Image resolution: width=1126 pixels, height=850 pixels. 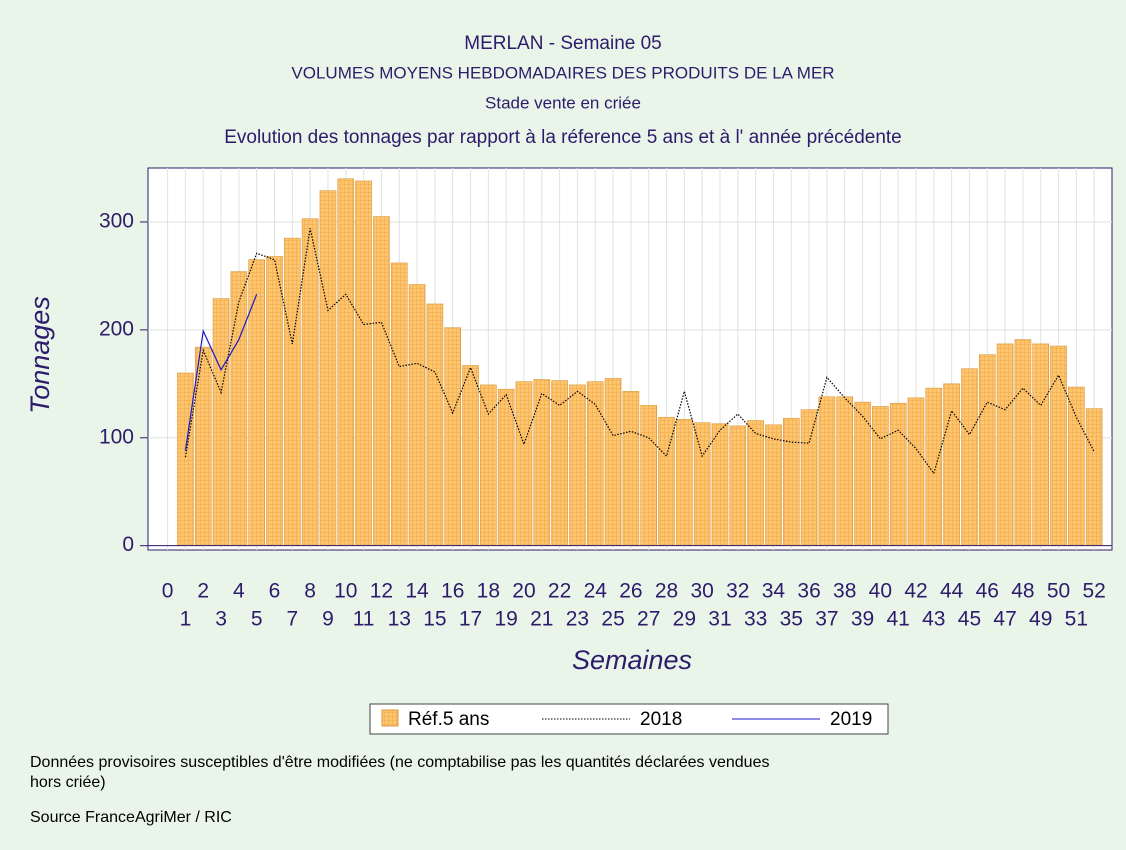 I want to click on x-tick-label: 7, so click(x=292, y=619).